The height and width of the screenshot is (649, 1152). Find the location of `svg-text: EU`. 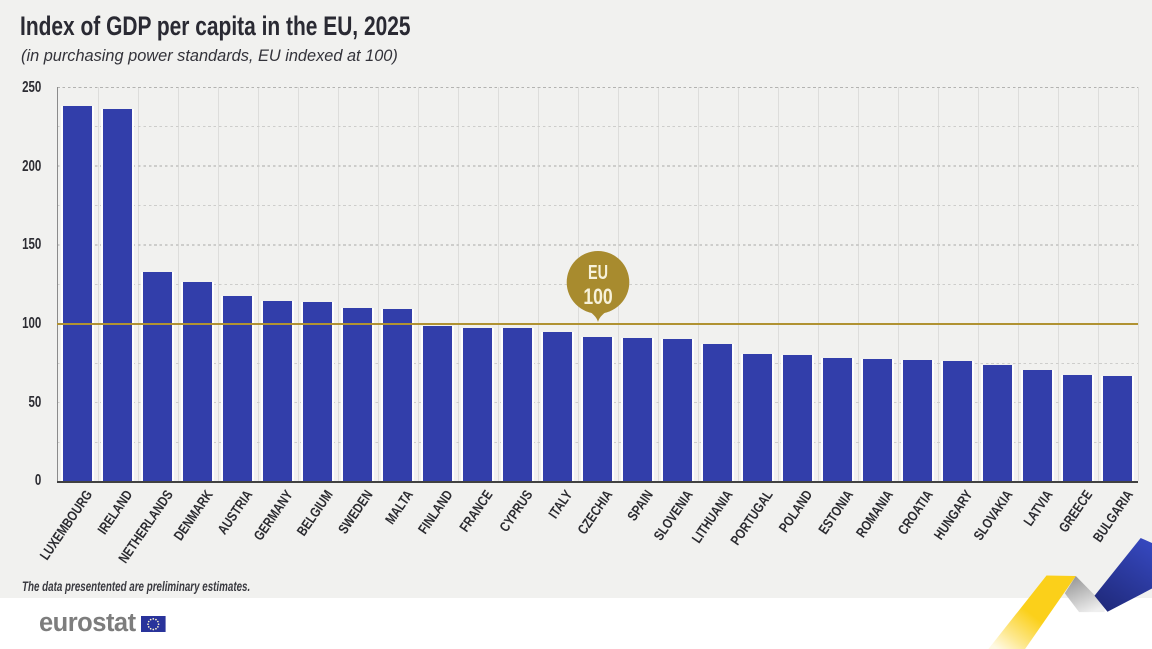

svg-text: EU is located at coordinates (598, 272).